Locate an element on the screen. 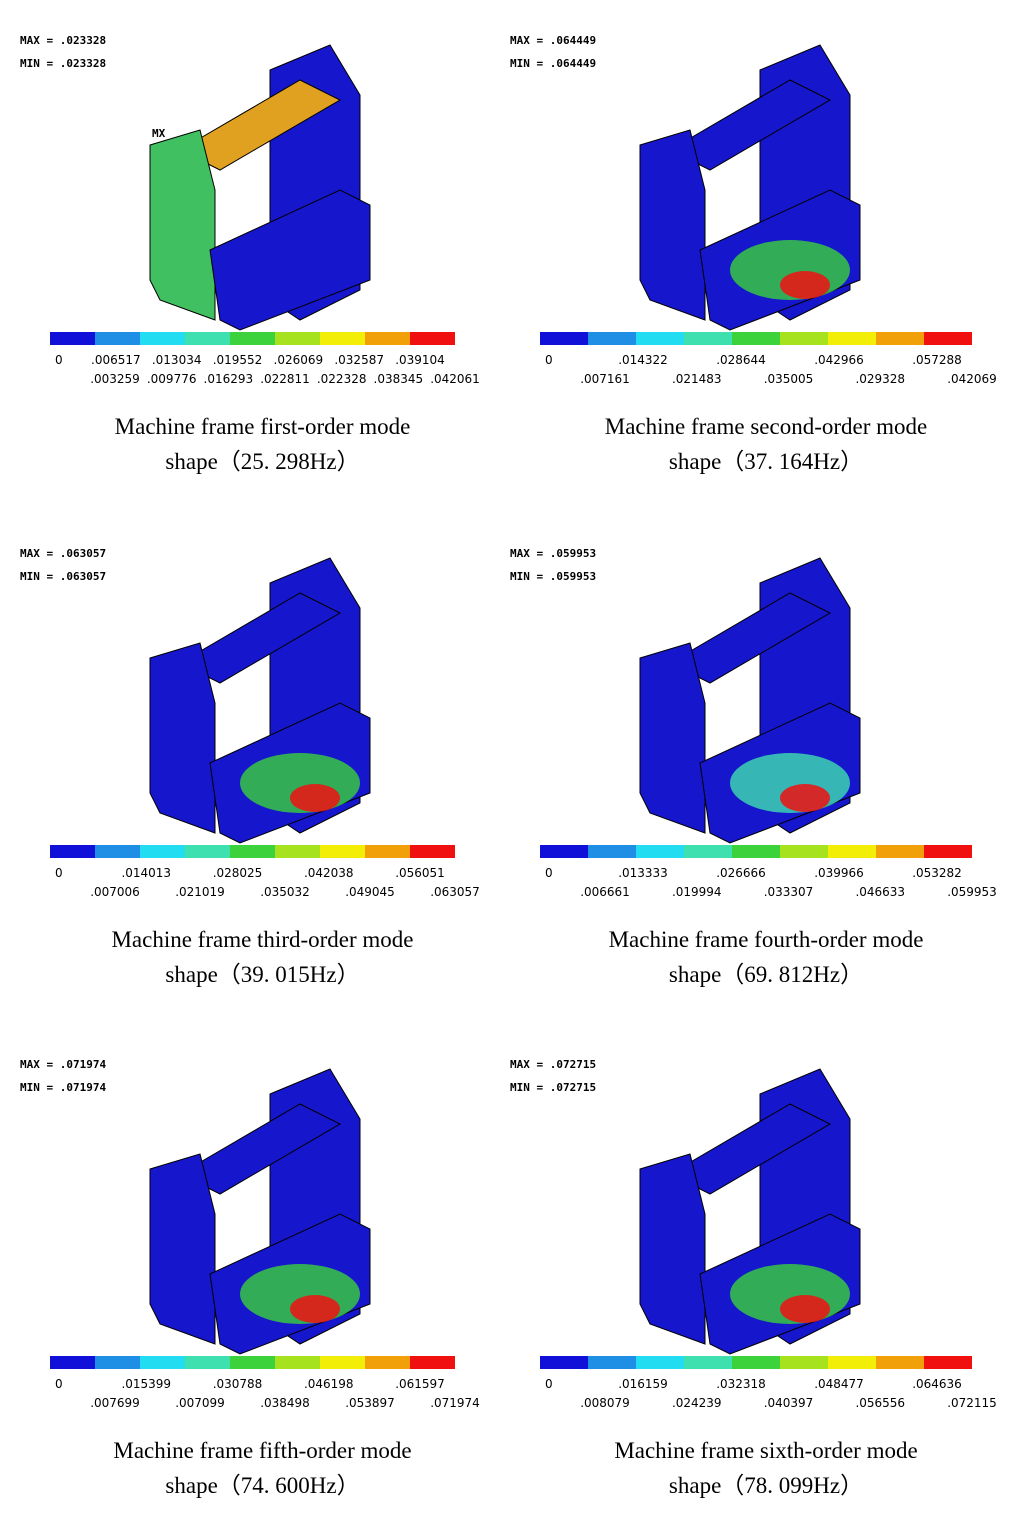 This screenshot has width=1023, height=1537. scale-label-top: .019552 is located at coordinates (238, 360).